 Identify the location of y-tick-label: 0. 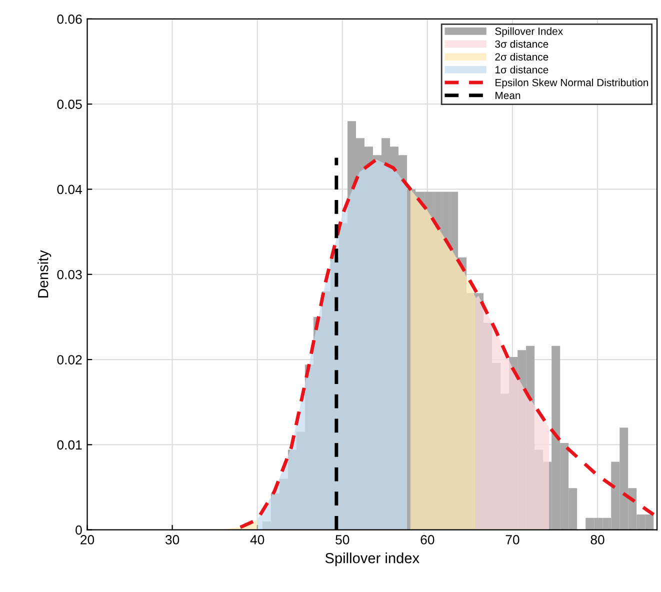
(79, 530).